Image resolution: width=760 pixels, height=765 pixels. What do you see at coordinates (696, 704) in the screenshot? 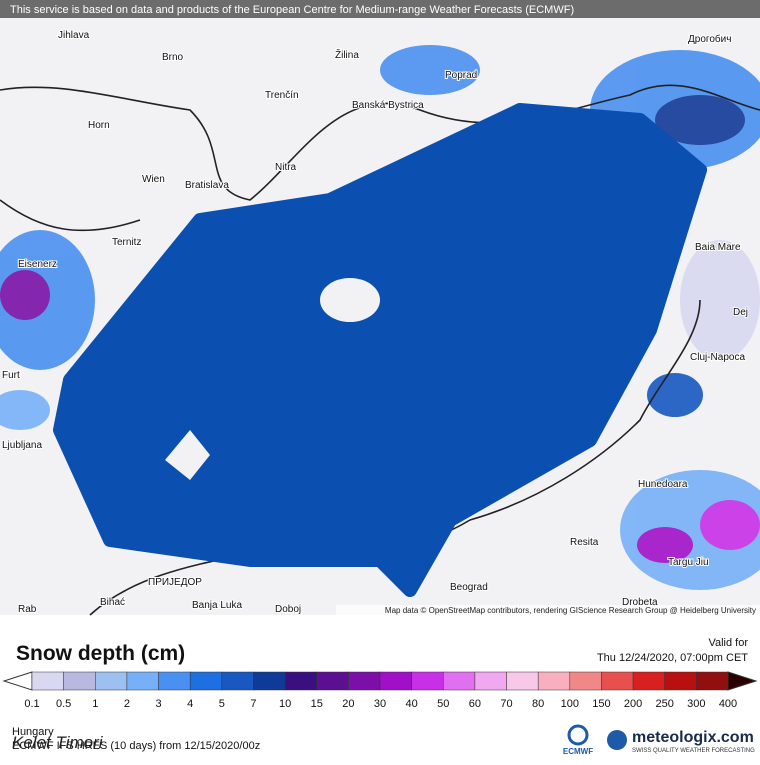
I see `scale-label: 300` at bounding box center [696, 704].